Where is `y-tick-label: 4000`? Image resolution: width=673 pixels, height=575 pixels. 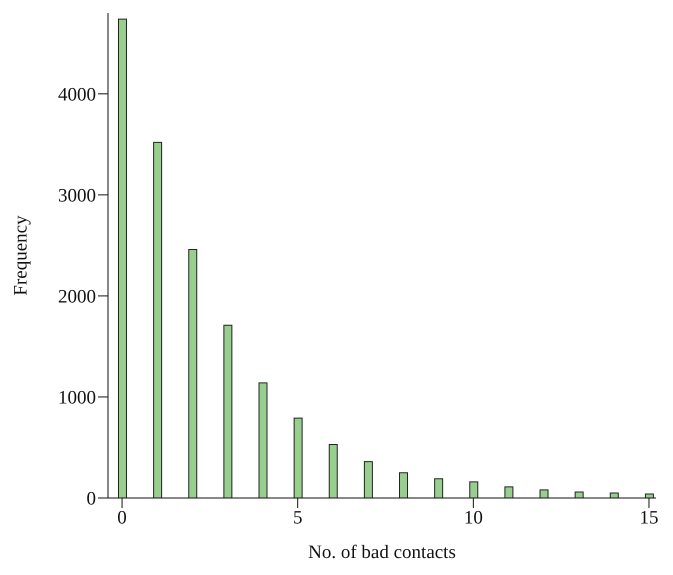
y-tick-label: 4000 is located at coordinates (77, 95).